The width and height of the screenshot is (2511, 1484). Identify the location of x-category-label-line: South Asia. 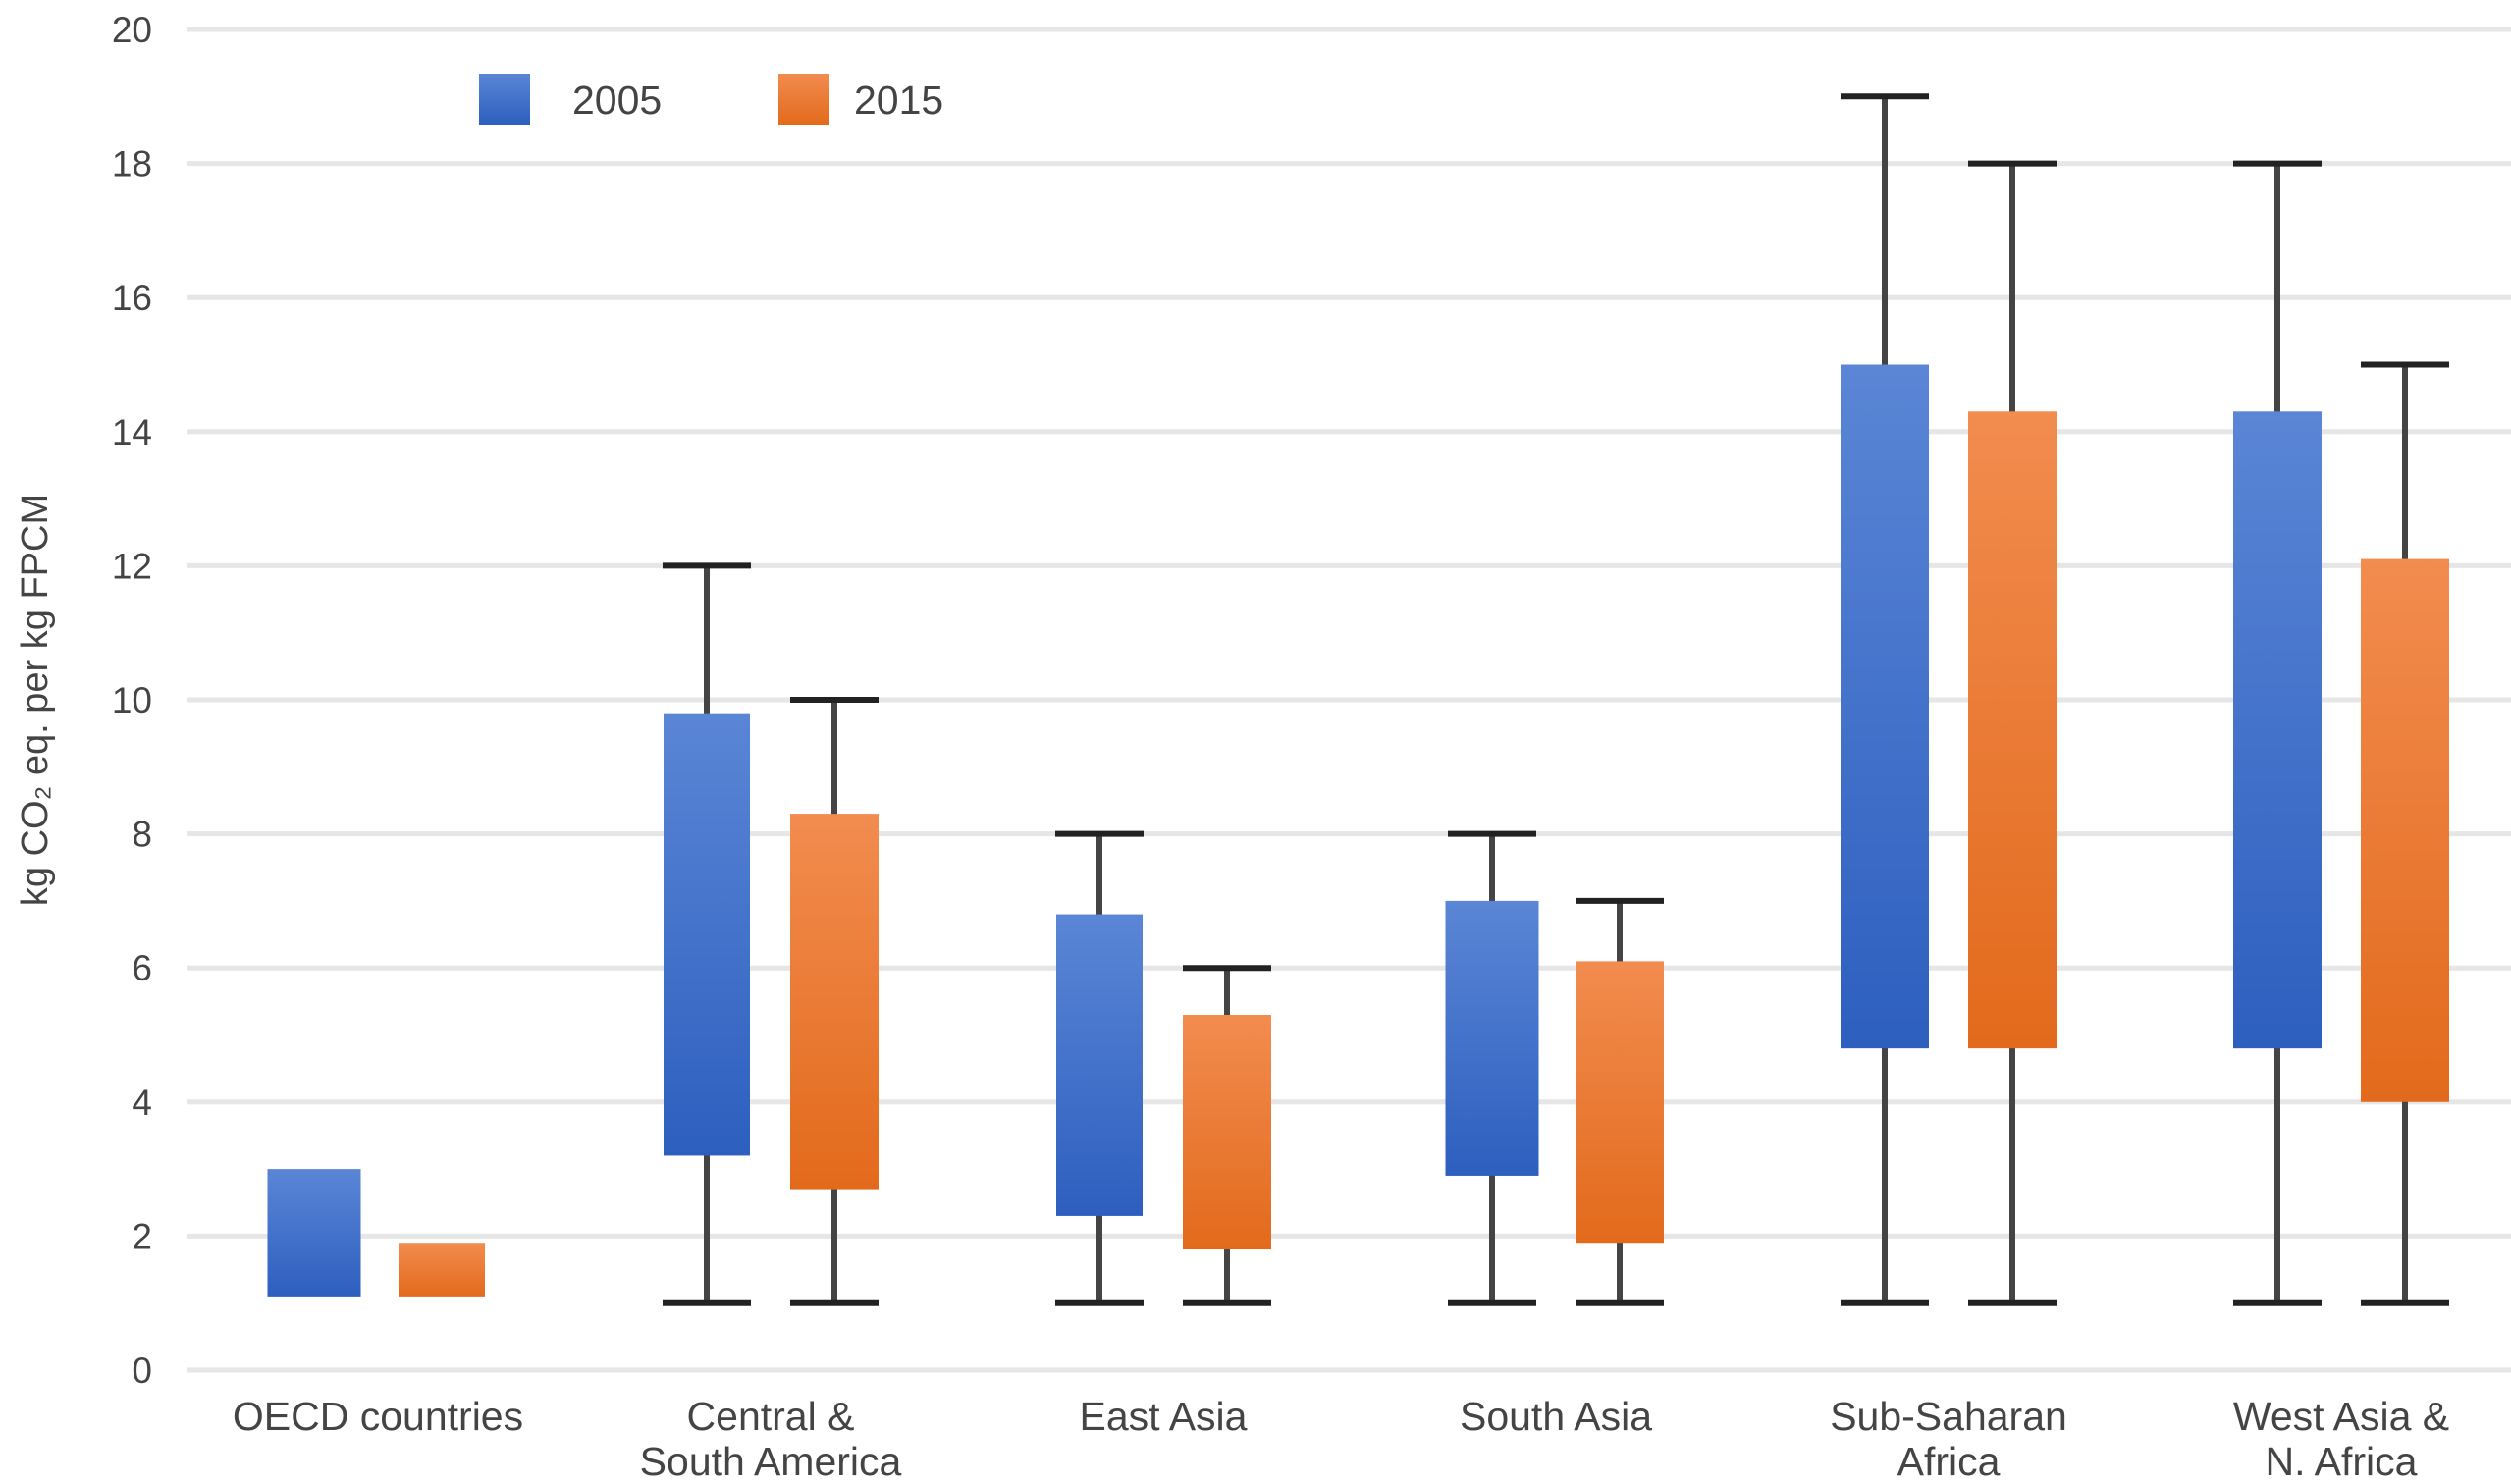
(1556, 1417).